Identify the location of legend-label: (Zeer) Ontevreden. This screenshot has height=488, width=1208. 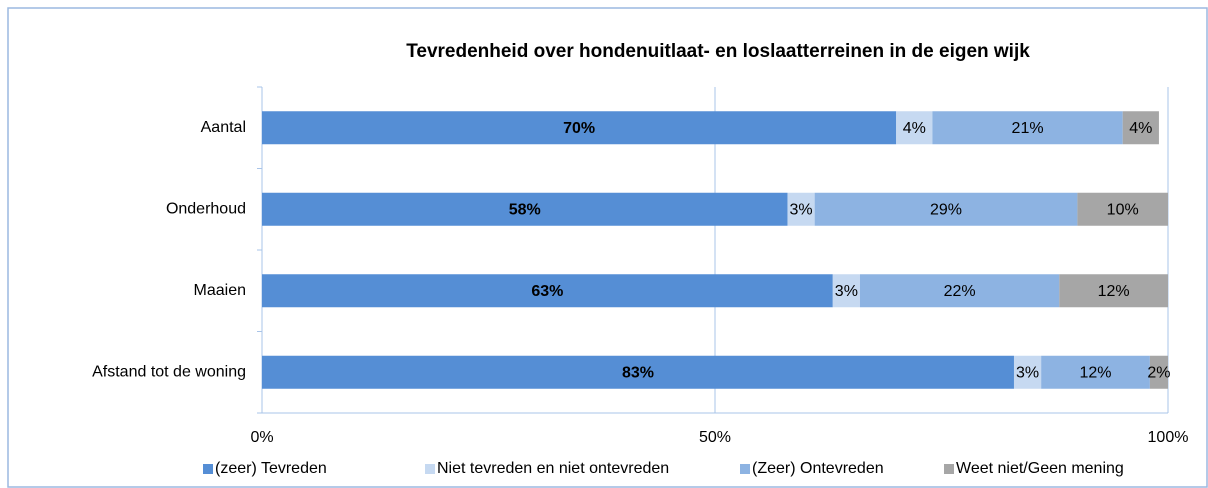
(818, 468).